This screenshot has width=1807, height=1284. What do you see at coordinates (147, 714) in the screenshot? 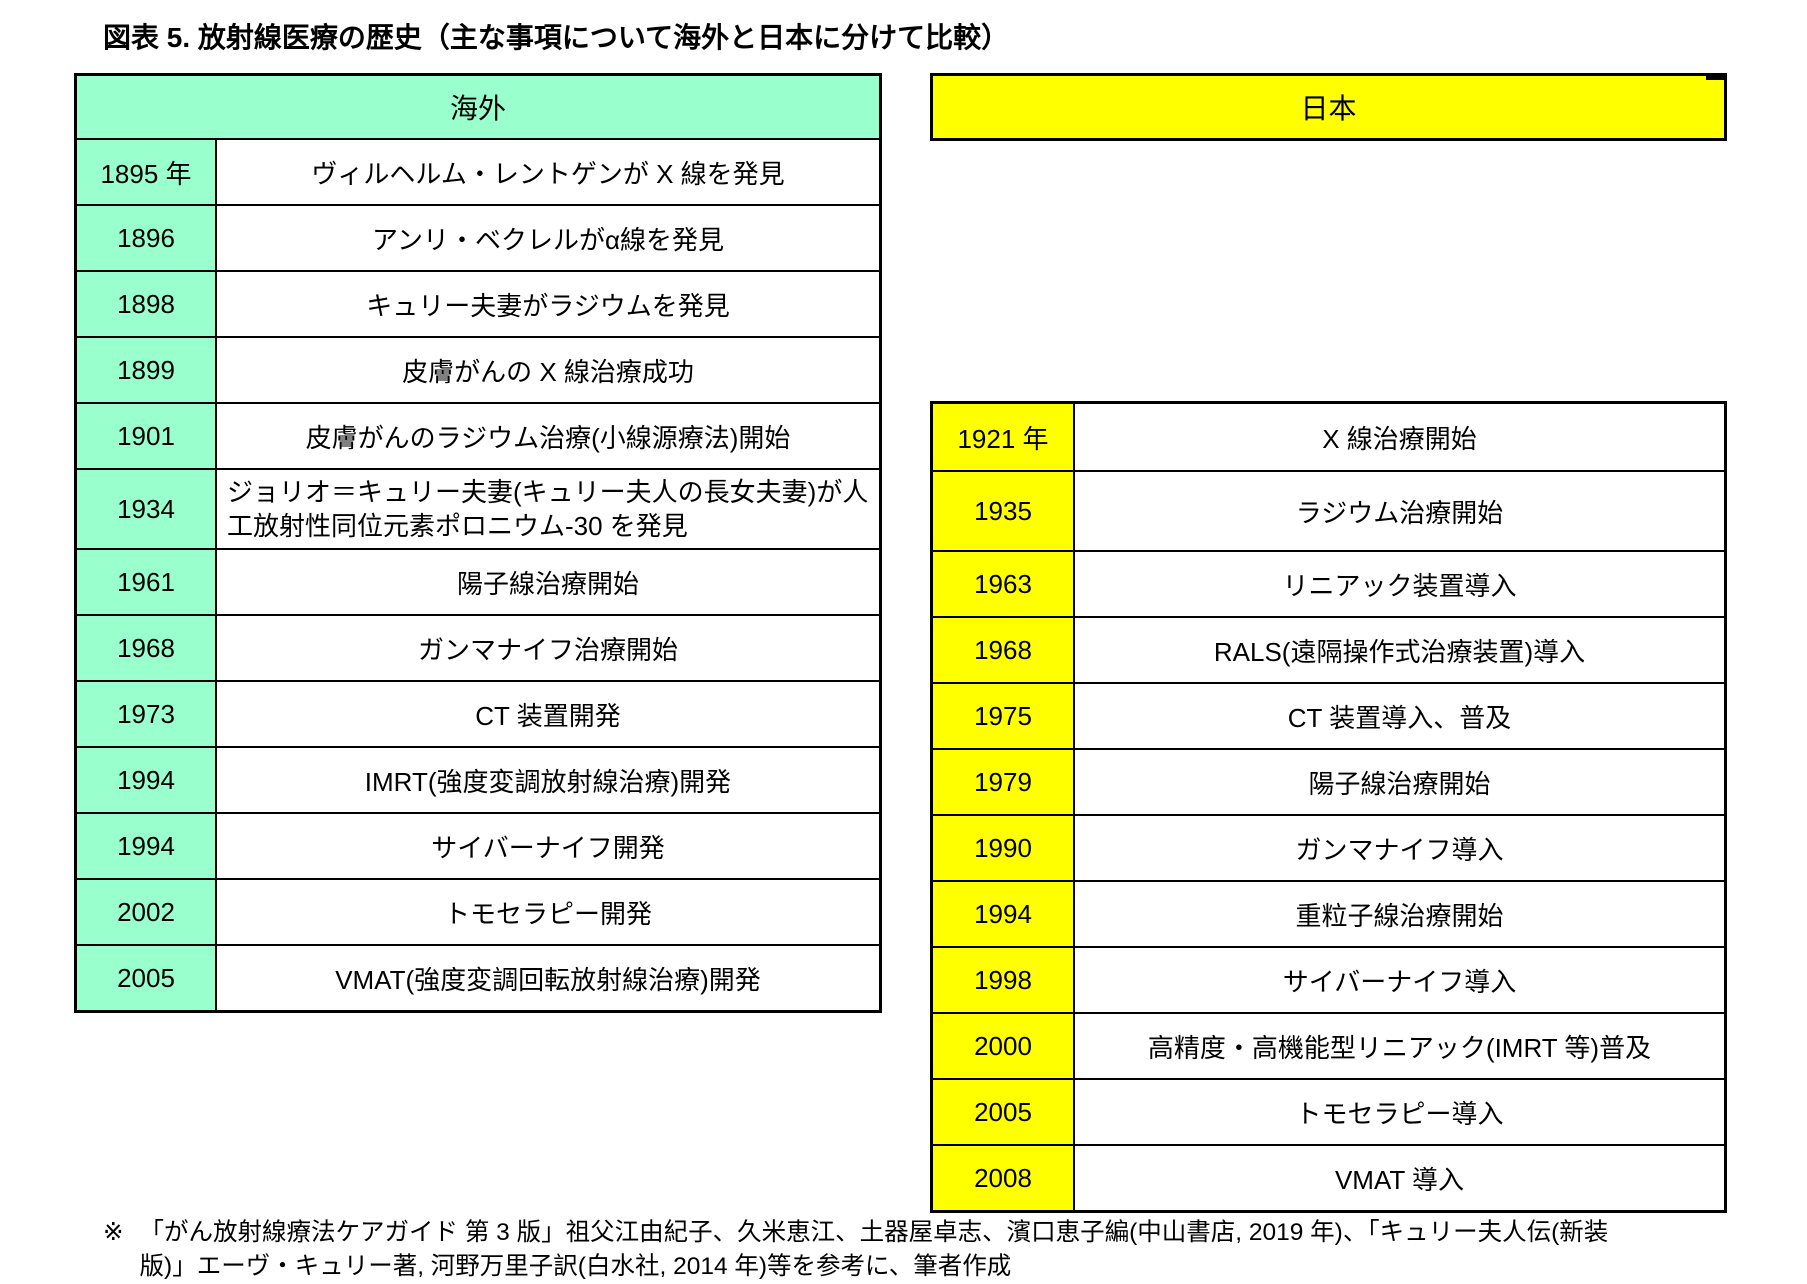
I see `year-cell: 1973` at bounding box center [147, 714].